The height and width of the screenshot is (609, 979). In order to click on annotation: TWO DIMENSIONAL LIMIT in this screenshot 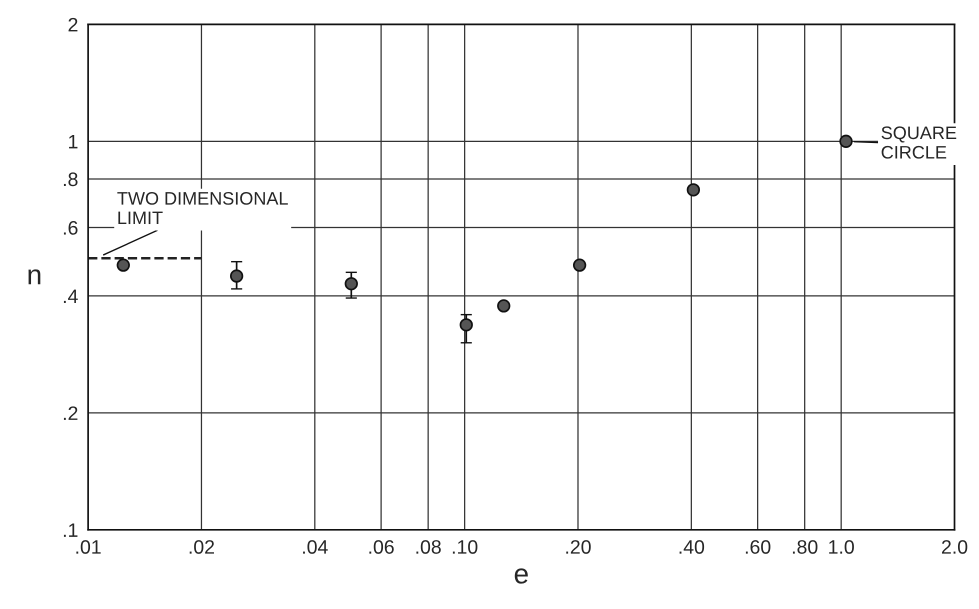, I will do `click(202, 208)`.